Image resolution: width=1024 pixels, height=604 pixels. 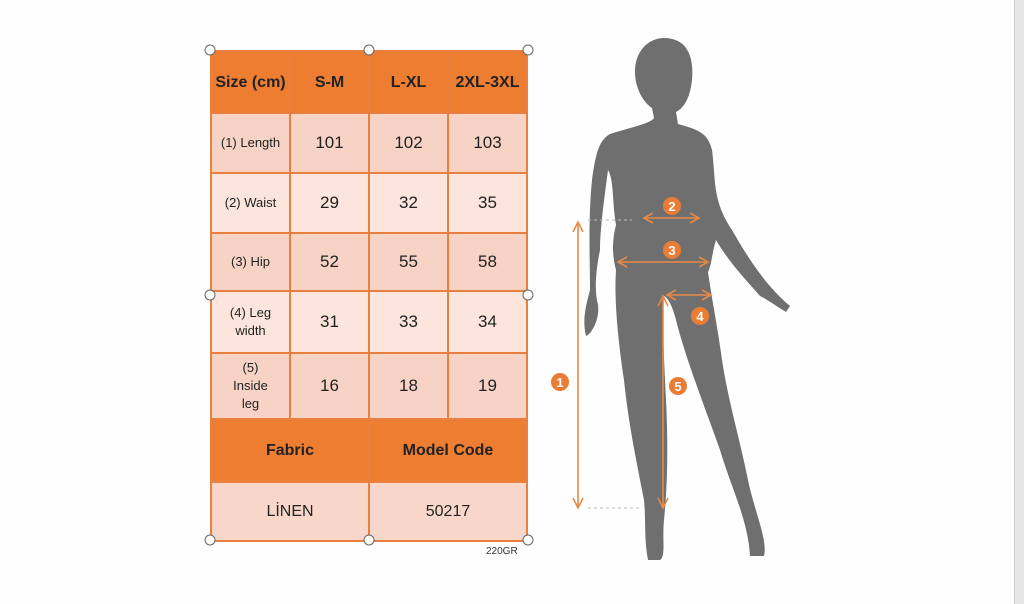 I want to click on svg-text: 3, so click(x=671, y=250).